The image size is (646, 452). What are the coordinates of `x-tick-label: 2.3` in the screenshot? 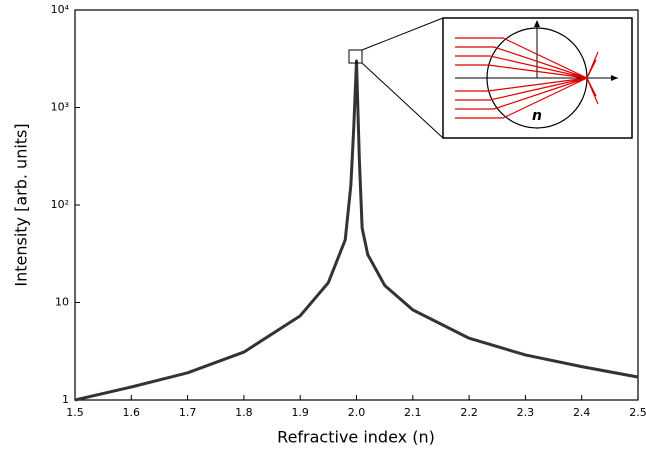 It's located at (526, 412).